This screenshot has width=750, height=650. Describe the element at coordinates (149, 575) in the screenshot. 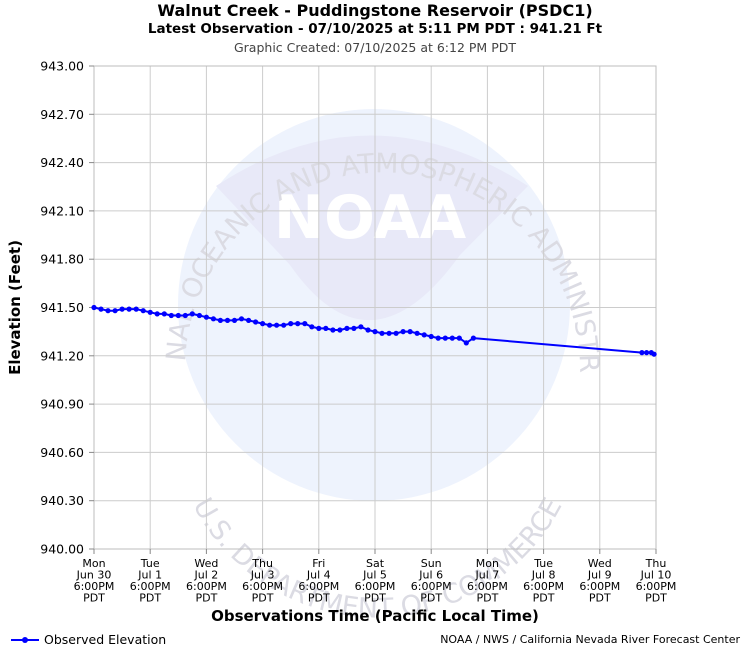

I see `x-tick-label-line: Jul 1` at that location.